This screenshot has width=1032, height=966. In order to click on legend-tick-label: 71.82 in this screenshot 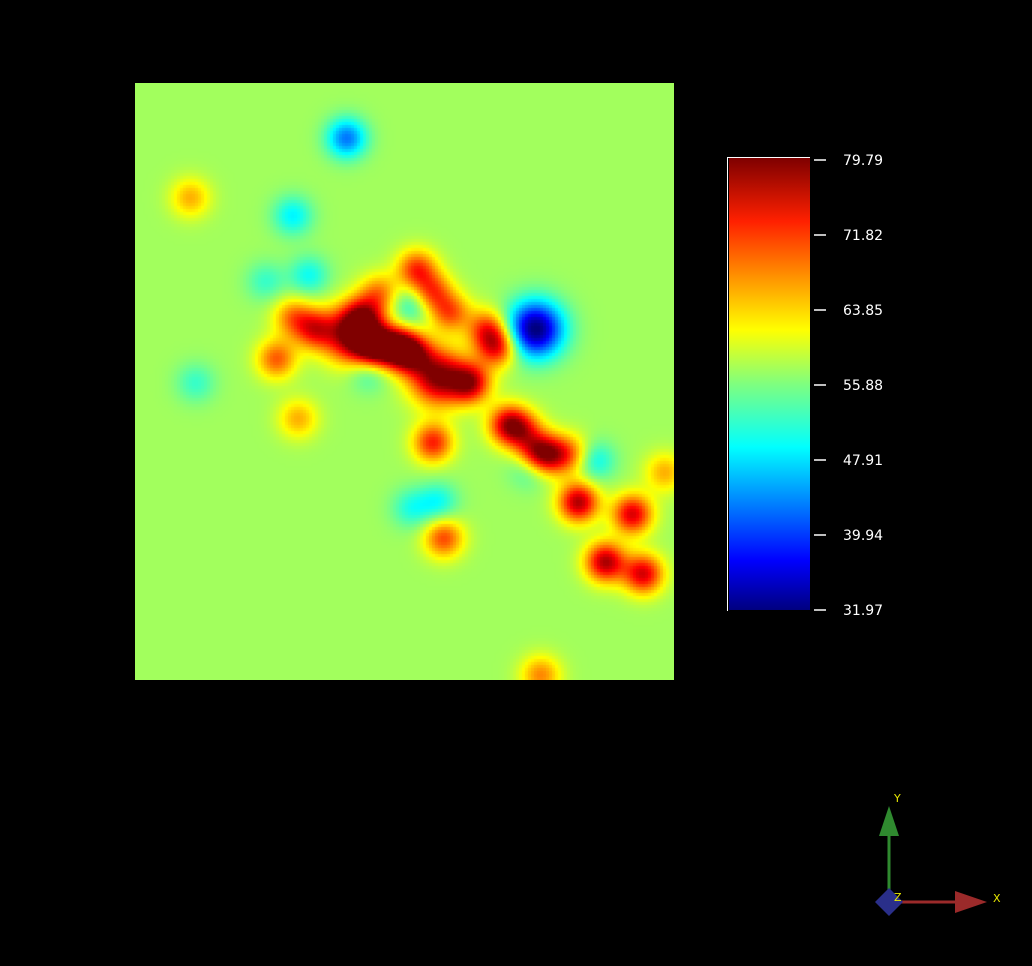, I will do `click(863, 236)`.